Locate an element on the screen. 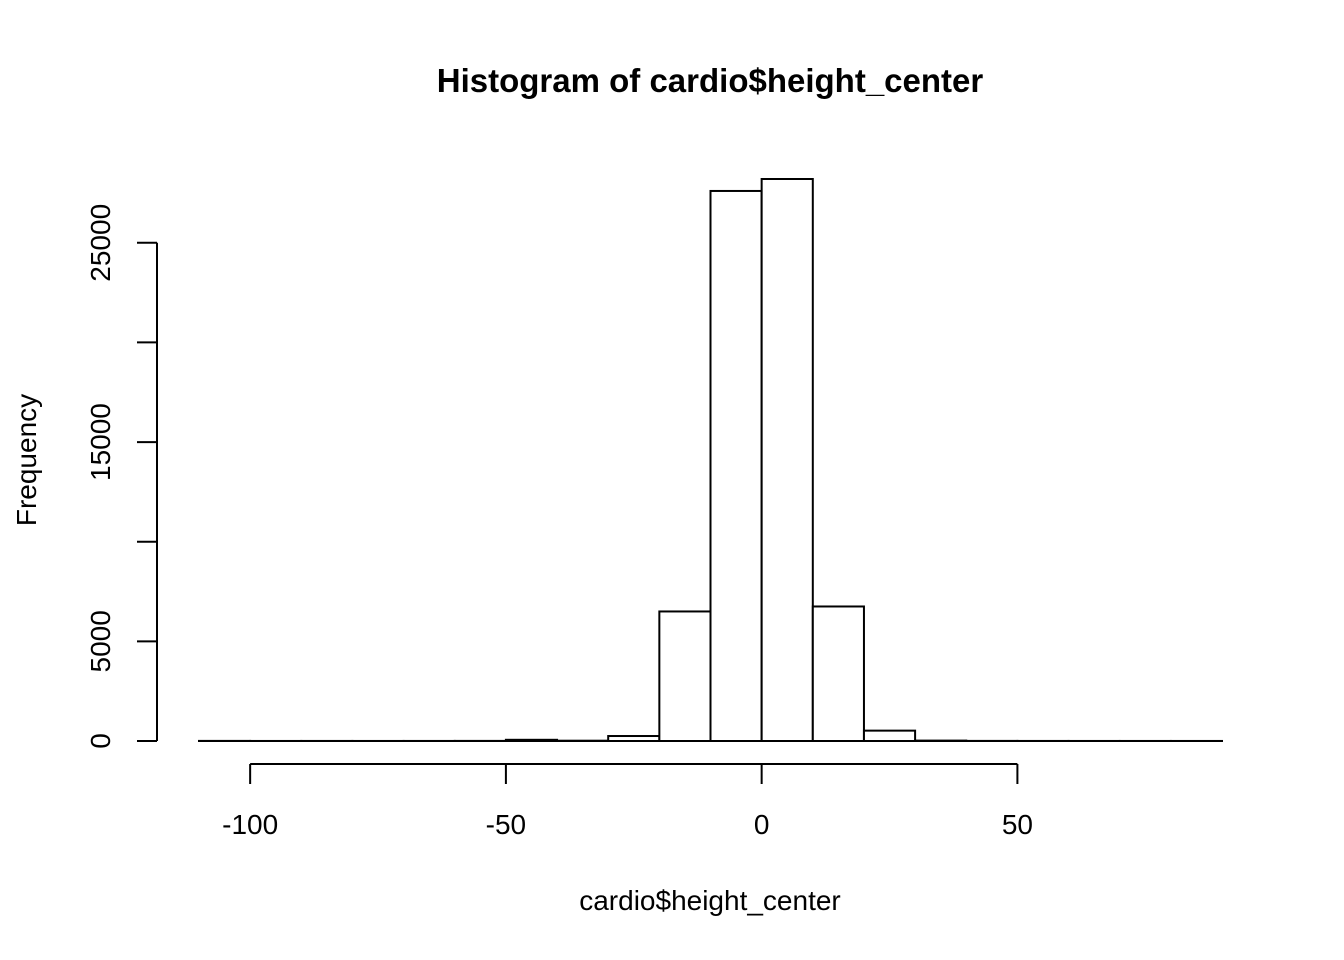 The height and width of the screenshot is (960, 1344). y-axis: 0 5000 15000 25000 is located at coordinates (121, 476).